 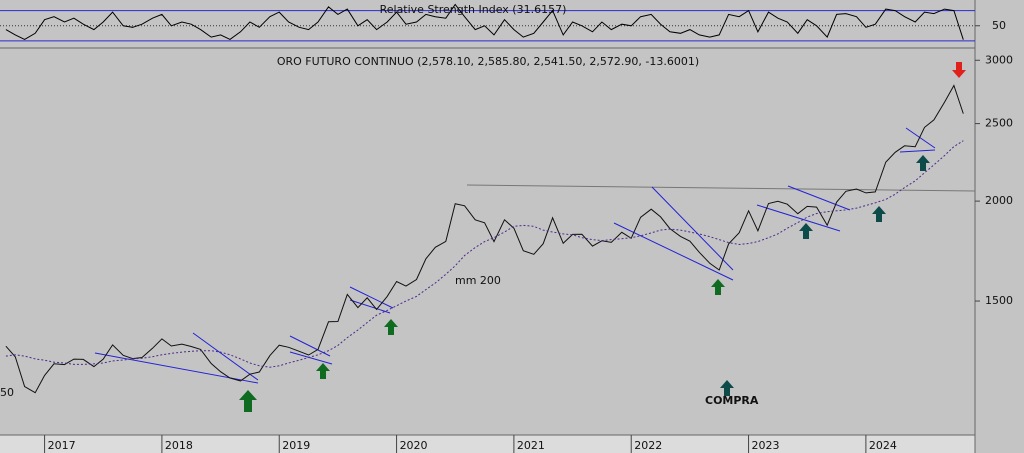 I want to click on x-tick-label: 2022, so click(x=648, y=445).